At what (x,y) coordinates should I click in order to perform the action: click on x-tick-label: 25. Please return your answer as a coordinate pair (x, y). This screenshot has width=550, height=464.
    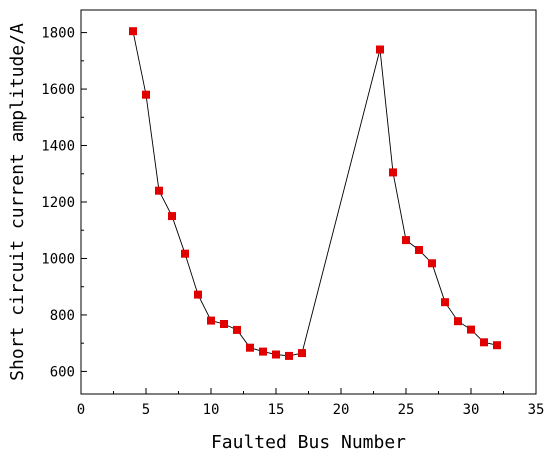
    Looking at the image, I should click on (406, 410).